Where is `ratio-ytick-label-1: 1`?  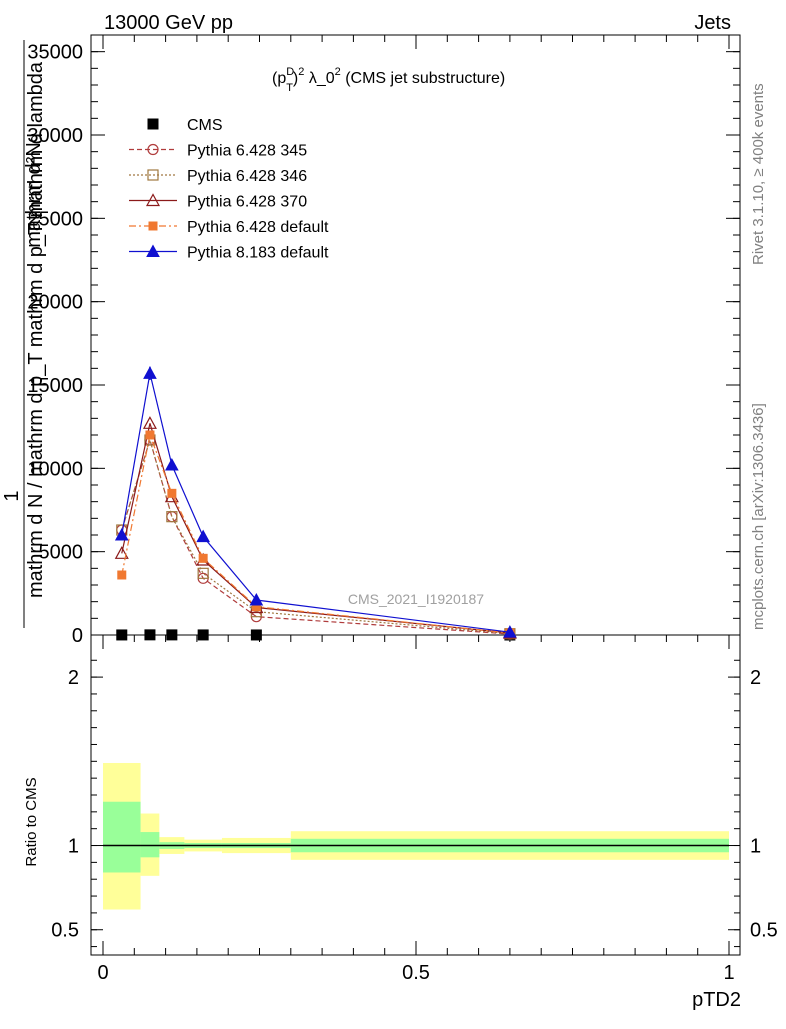
ratio-ytick-label-1: 1 is located at coordinates (73, 847).